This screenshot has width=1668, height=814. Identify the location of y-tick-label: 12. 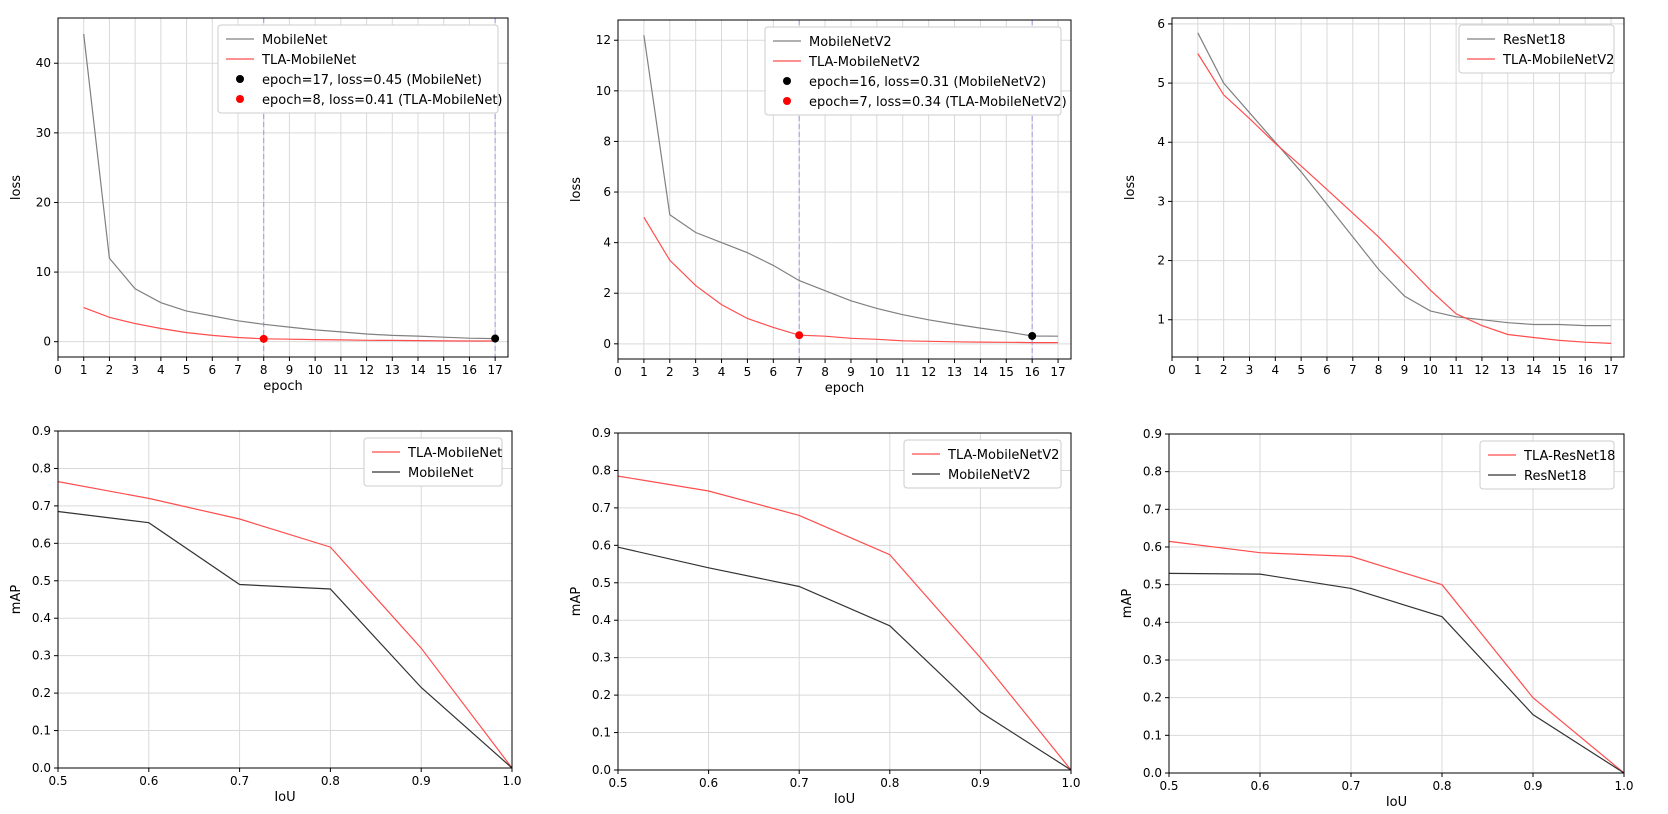
(603, 40).